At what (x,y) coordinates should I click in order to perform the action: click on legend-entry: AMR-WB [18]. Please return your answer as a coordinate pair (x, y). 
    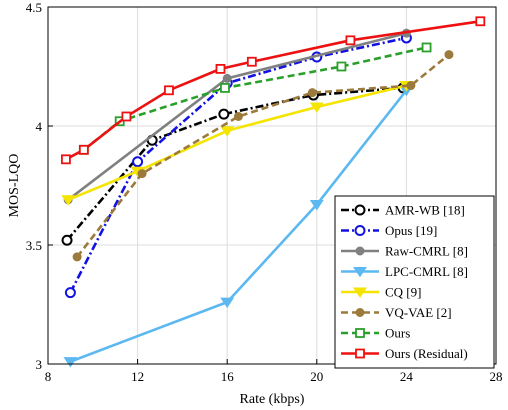
    Looking at the image, I should click on (403, 210).